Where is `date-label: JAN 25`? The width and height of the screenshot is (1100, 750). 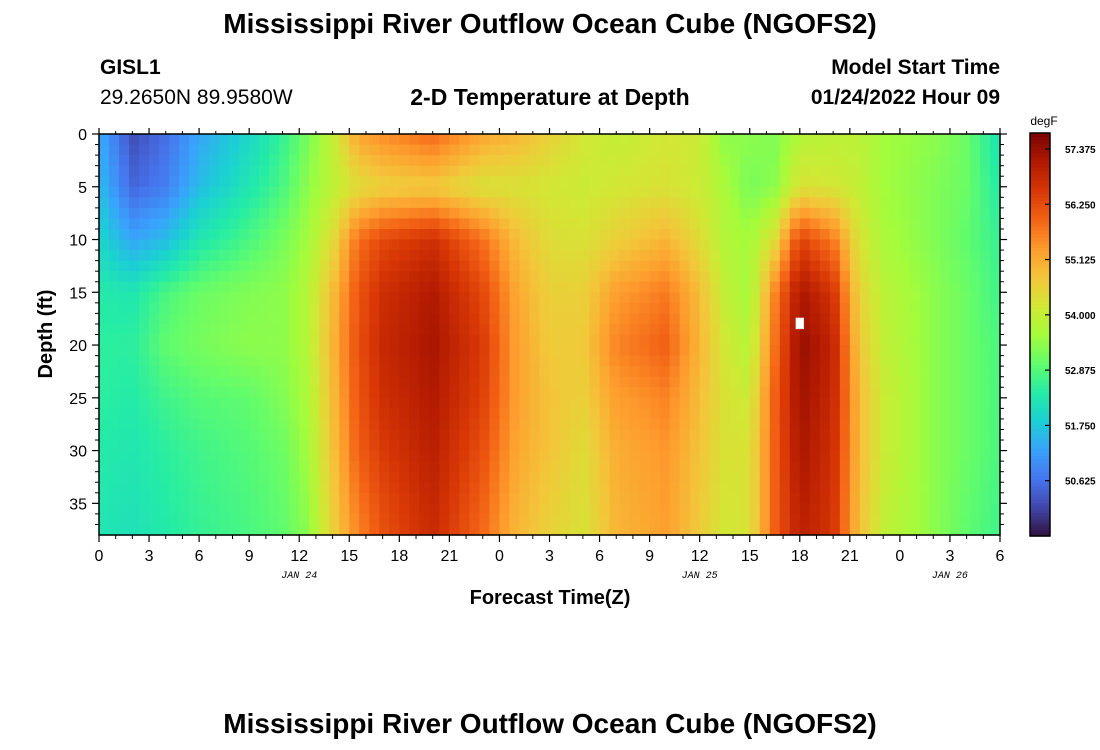 date-label: JAN 25 is located at coordinates (700, 576).